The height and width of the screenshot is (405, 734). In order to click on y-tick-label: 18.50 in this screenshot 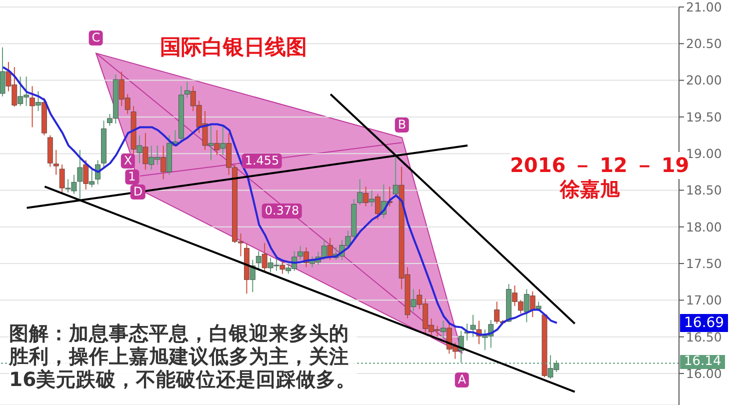, I will do `click(704, 190)`.